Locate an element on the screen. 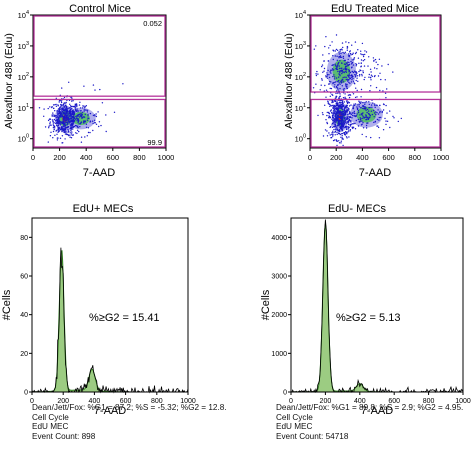 The height and width of the screenshot is (450, 474). gate-label: 99.9 is located at coordinates (154, 142).